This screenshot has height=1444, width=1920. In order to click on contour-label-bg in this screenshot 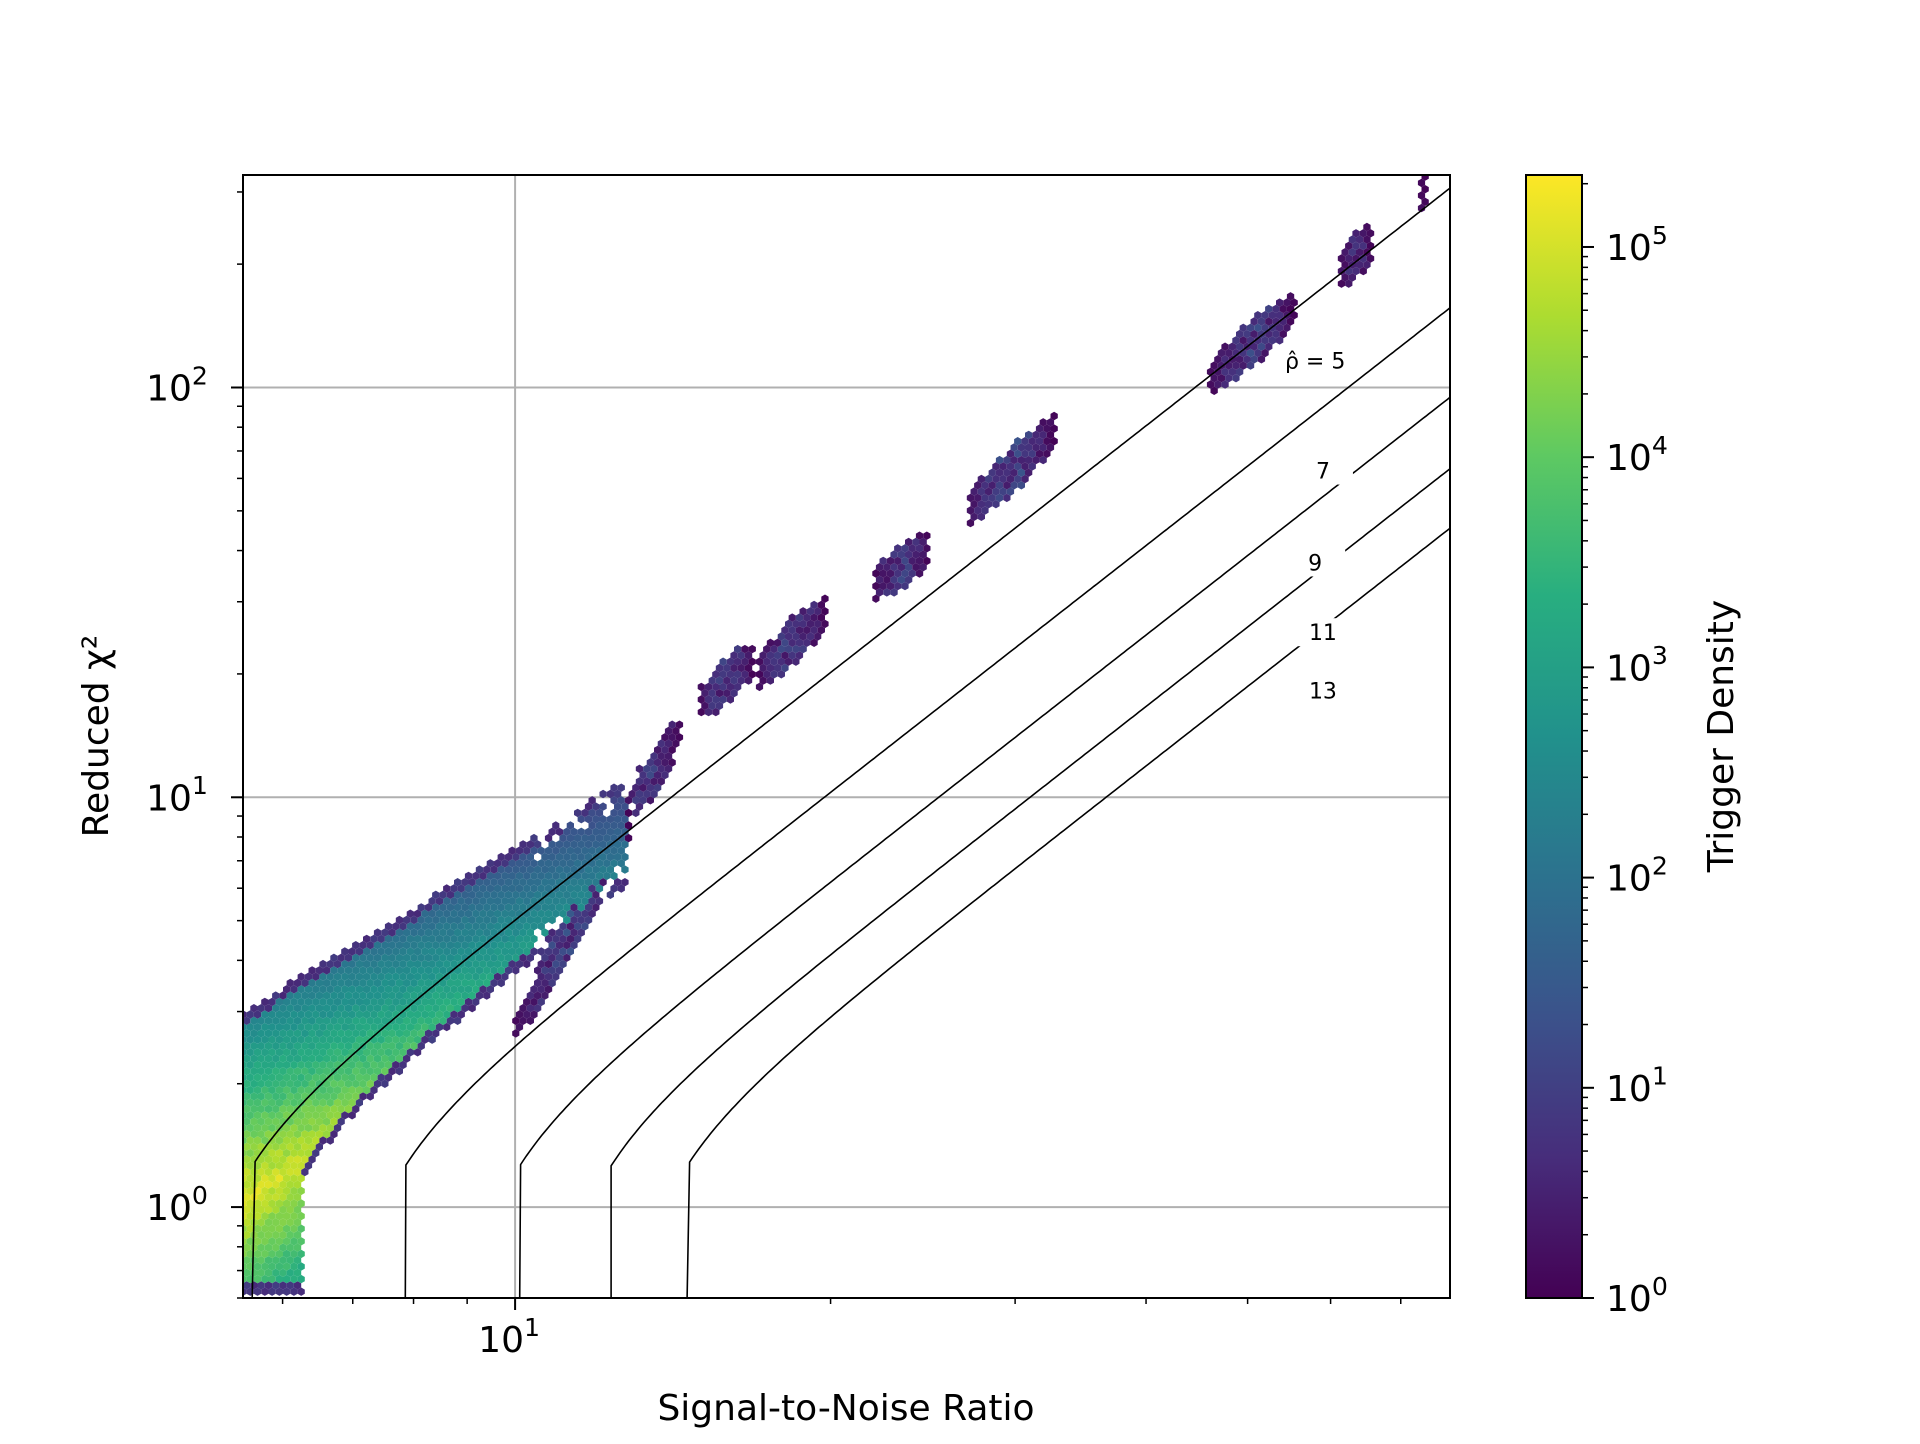, I will do `click(1322, 690)`.